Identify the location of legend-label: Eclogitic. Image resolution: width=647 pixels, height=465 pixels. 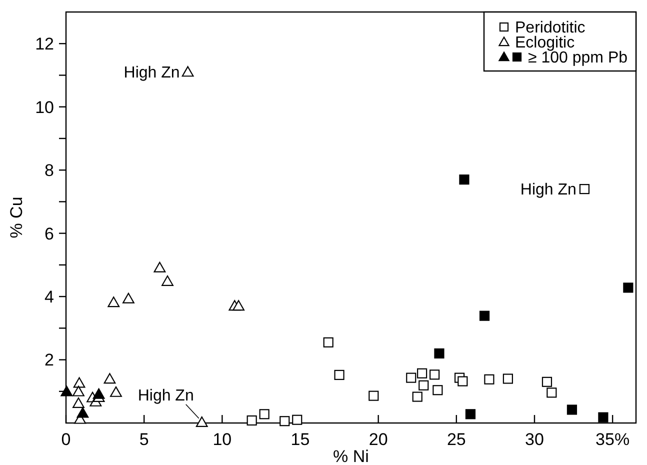
(545, 43).